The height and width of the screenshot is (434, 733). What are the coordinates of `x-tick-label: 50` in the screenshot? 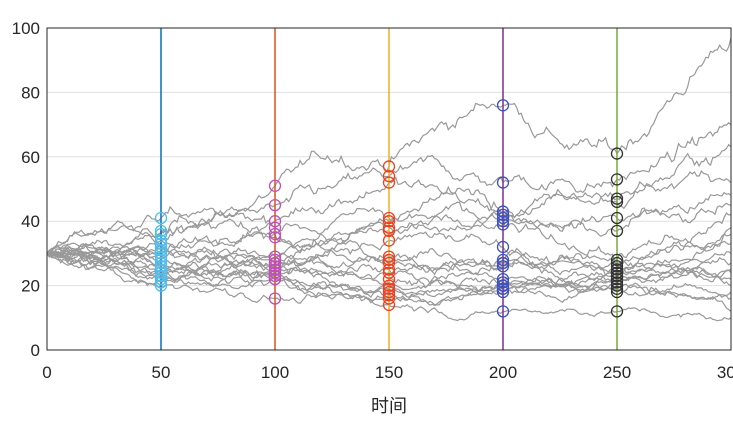 It's located at (161, 372).